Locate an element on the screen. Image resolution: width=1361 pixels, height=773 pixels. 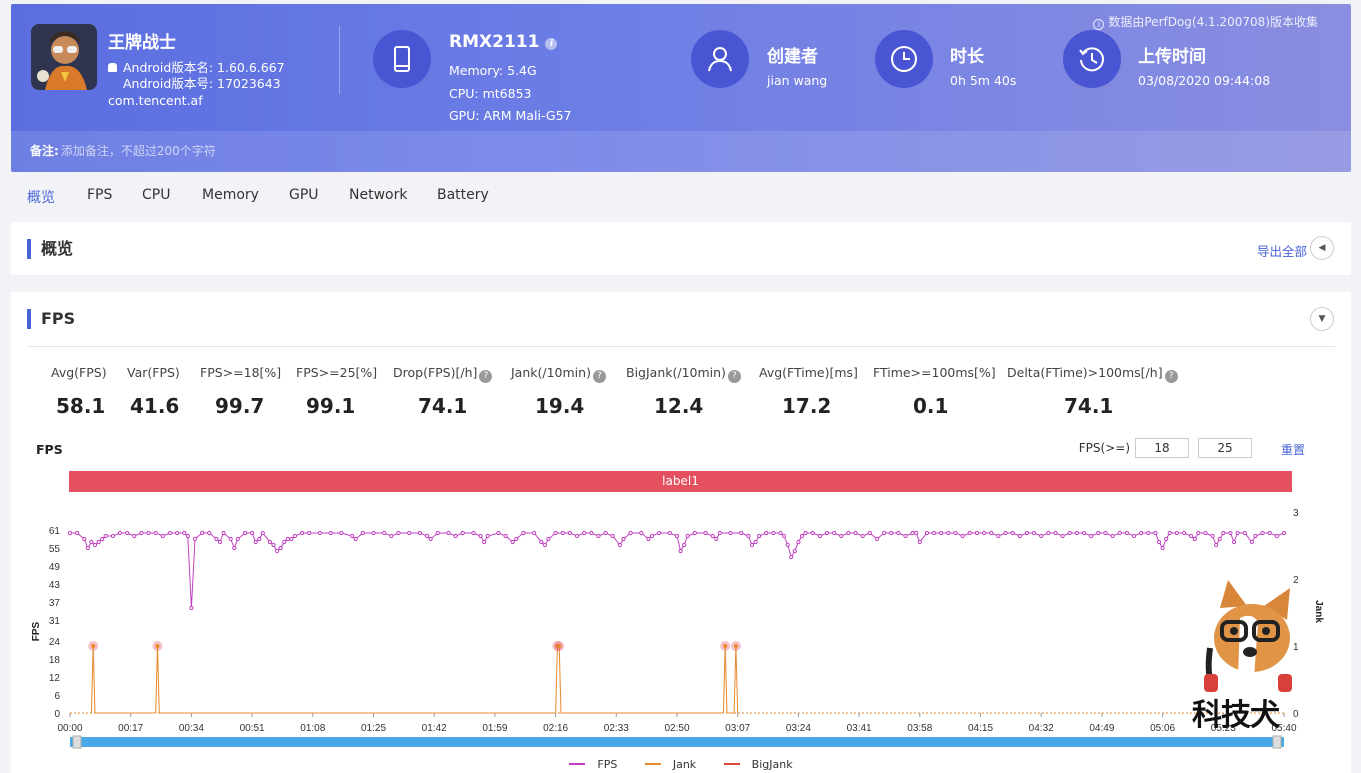
metric-value: 0.1 is located at coordinates (931, 406).